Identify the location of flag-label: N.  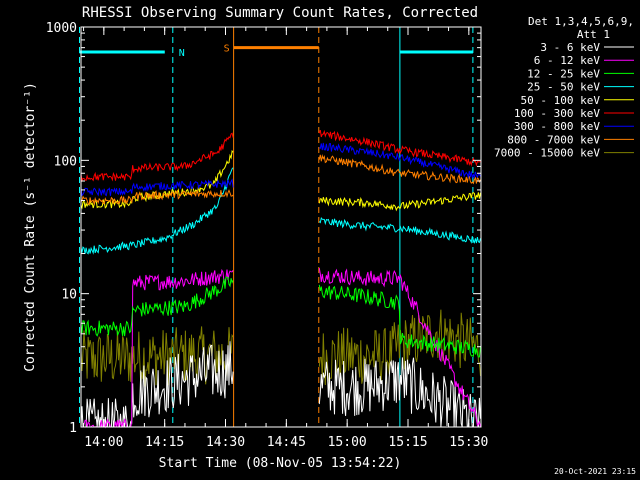
(182, 53).